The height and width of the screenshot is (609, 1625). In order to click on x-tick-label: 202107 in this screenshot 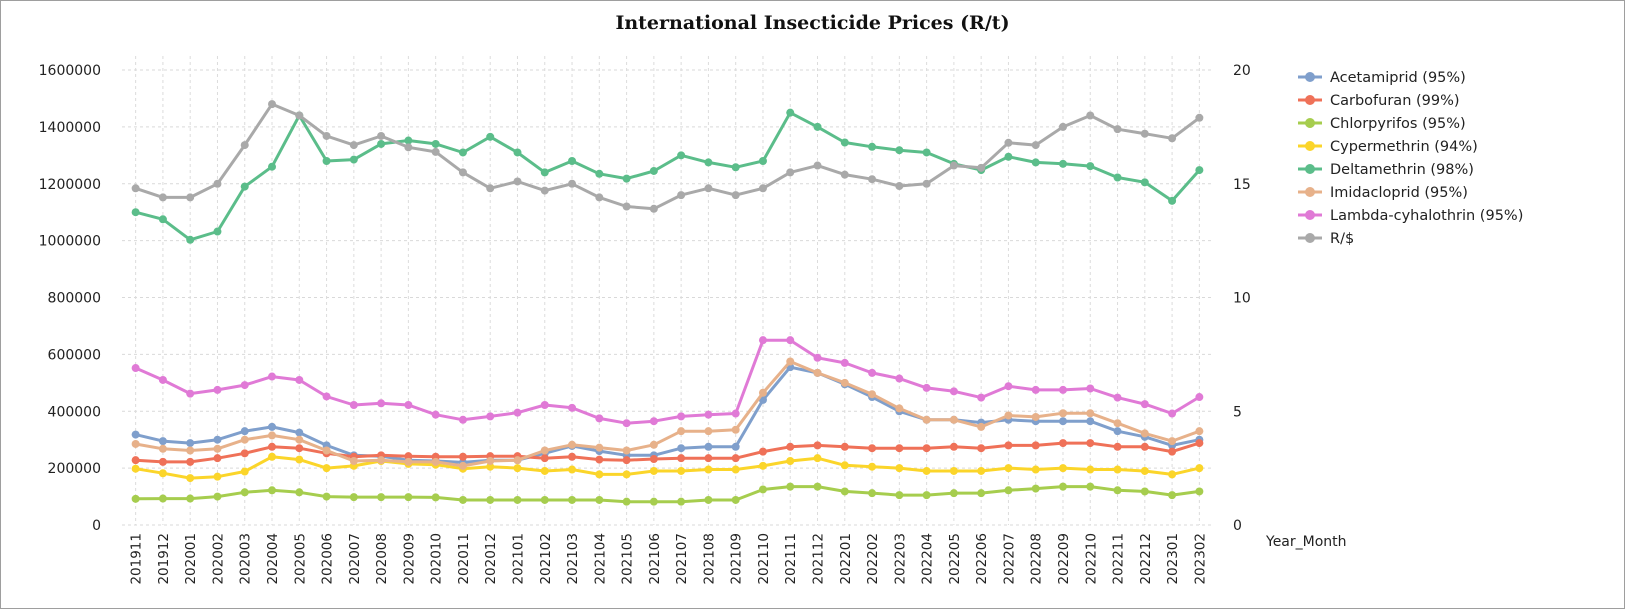, I will do `click(682, 559)`.